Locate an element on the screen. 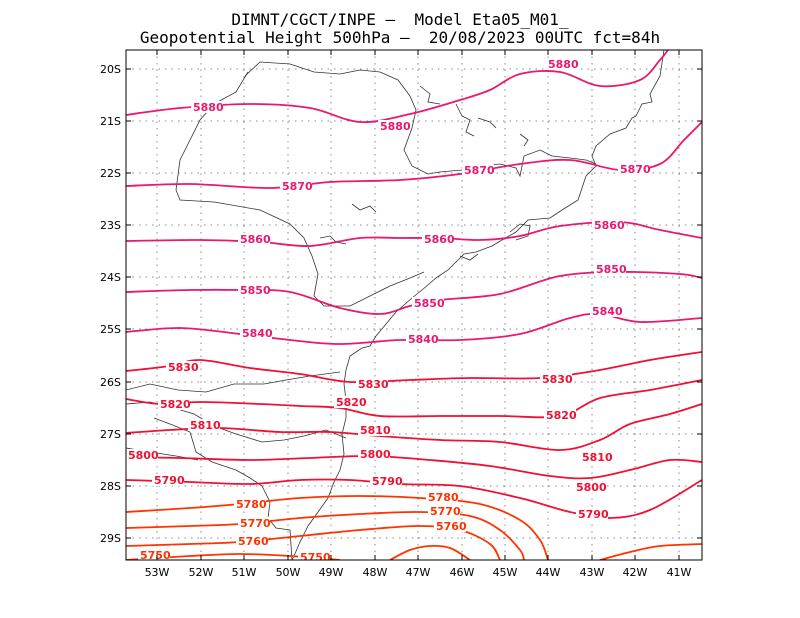  lat-tick-label: 20S is located at coordinates (110, 69).